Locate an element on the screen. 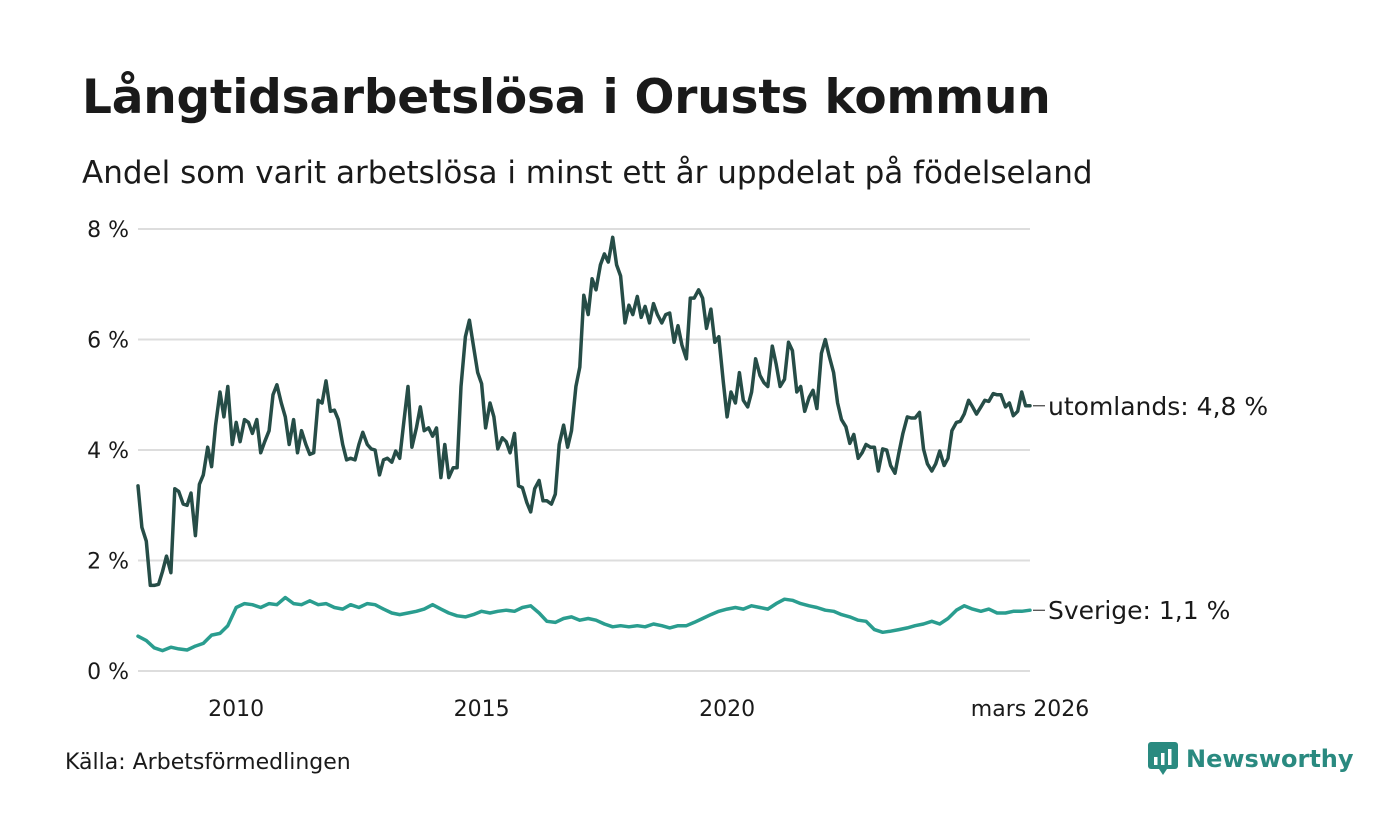 This screenshot has height=840, width=1400. y-axis-ticks: 0 % 2 % 4 % 6 % 8 % is located at coordinates (108, 451).